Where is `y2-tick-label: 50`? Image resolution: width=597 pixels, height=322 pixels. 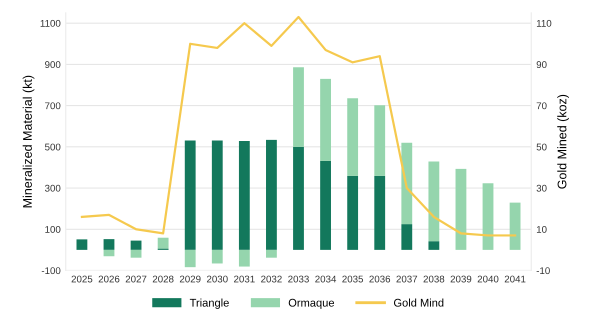
y2-tick-label: 50 is located at coordinates (541, 147).